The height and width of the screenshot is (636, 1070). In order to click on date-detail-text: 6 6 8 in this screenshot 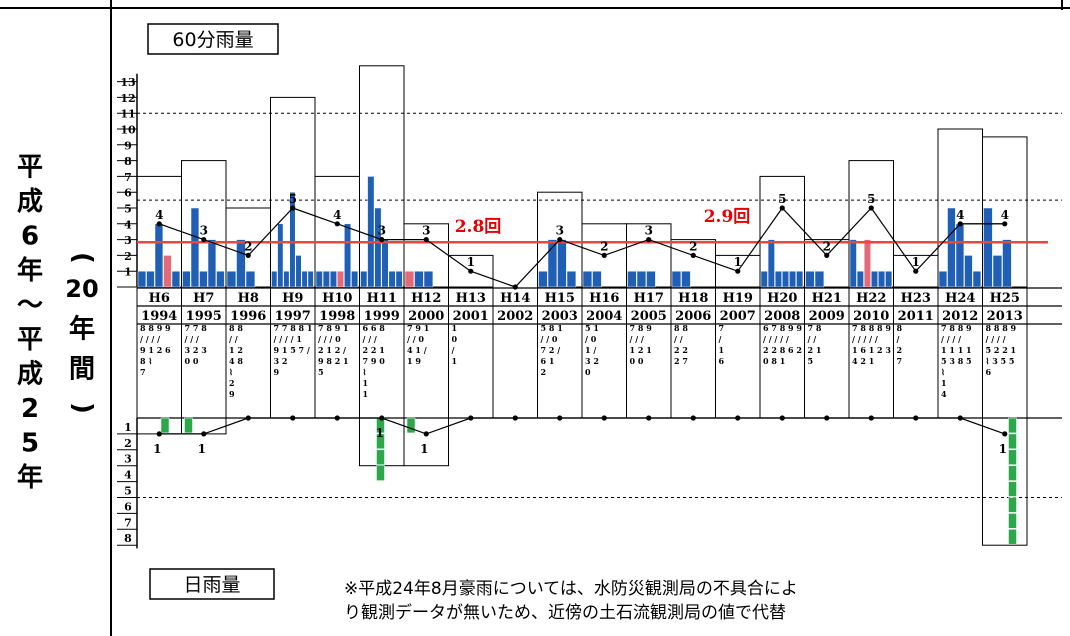, I will do `click(374, 328)`.